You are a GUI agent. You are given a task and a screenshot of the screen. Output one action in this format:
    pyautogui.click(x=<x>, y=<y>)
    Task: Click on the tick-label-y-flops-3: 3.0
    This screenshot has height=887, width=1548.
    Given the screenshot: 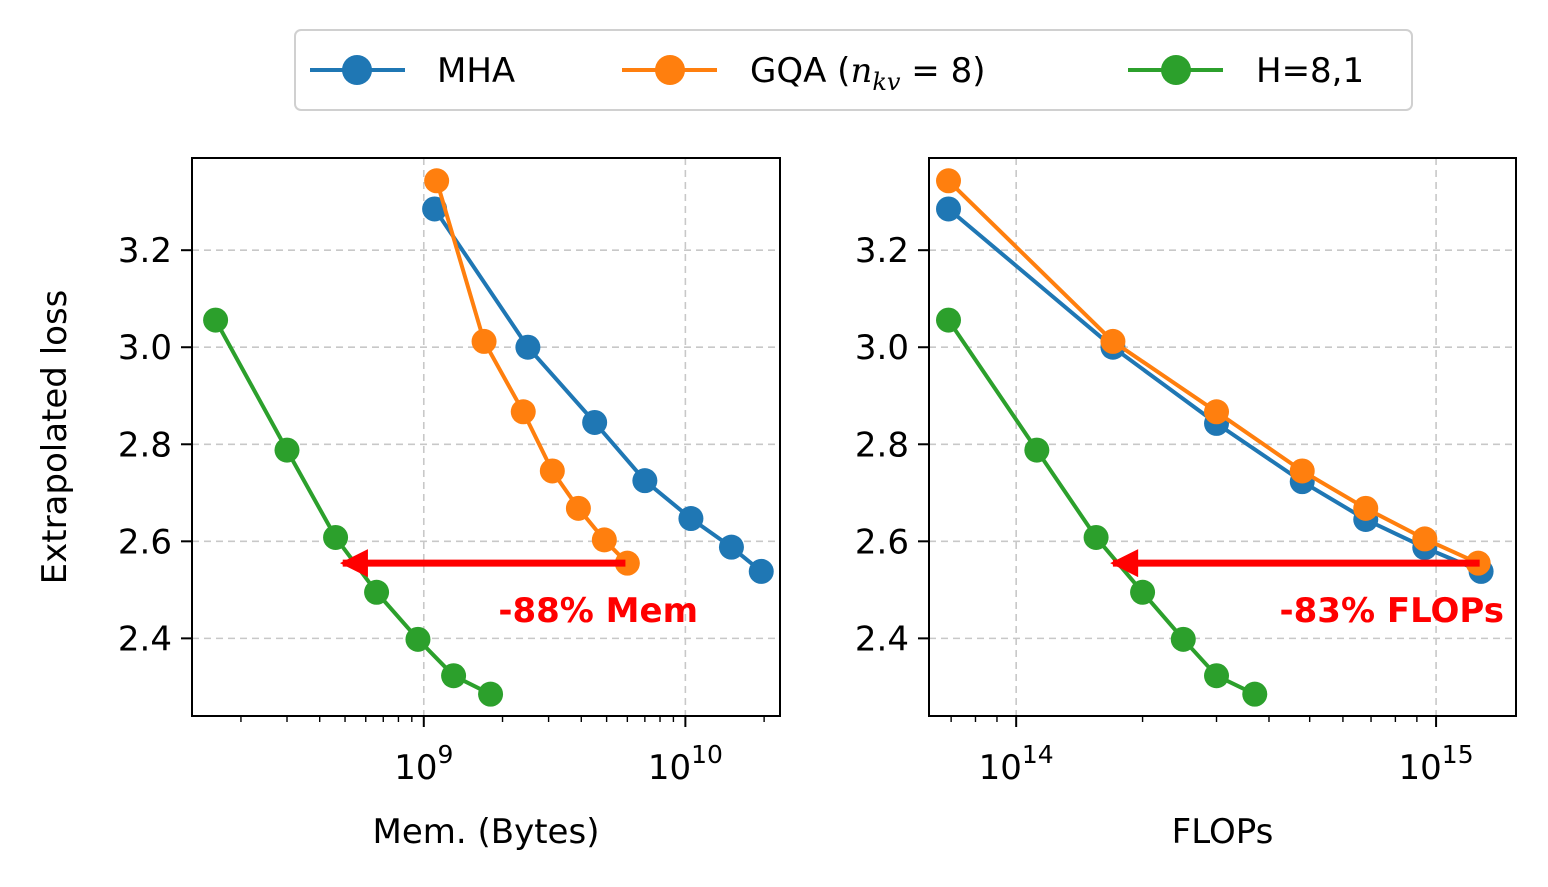 What is the action you would take?
    pyautogui.click(x=882, y=348)
    